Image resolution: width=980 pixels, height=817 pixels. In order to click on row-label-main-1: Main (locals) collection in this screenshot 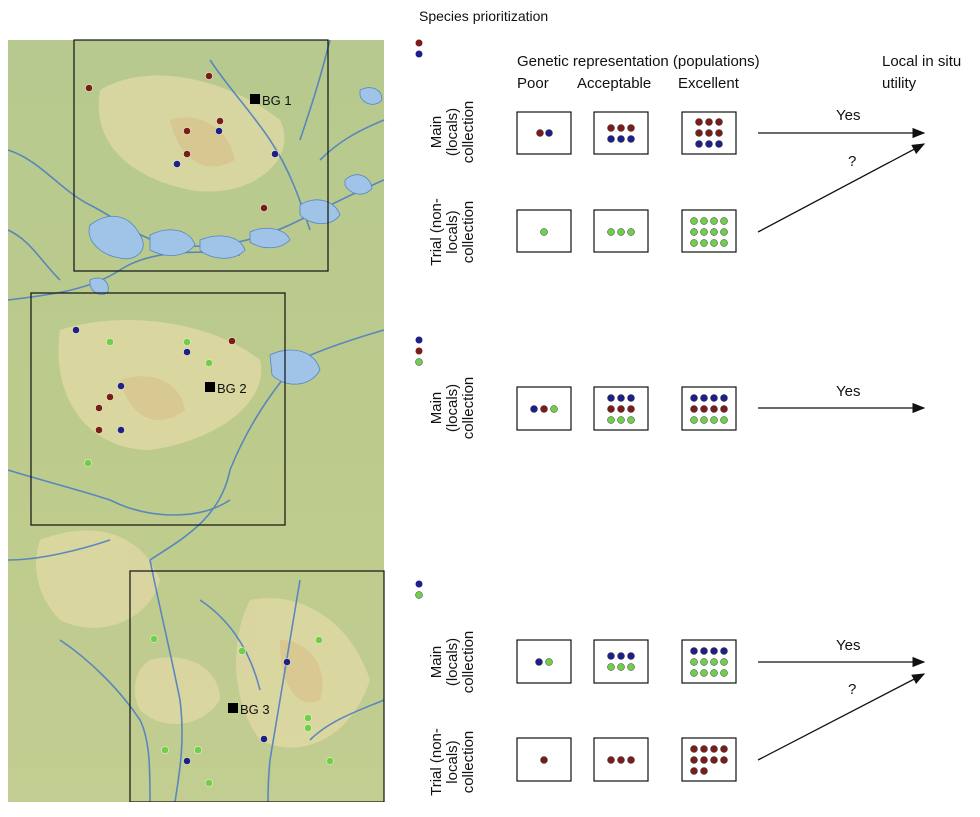, I will do `click(452, 132)`.